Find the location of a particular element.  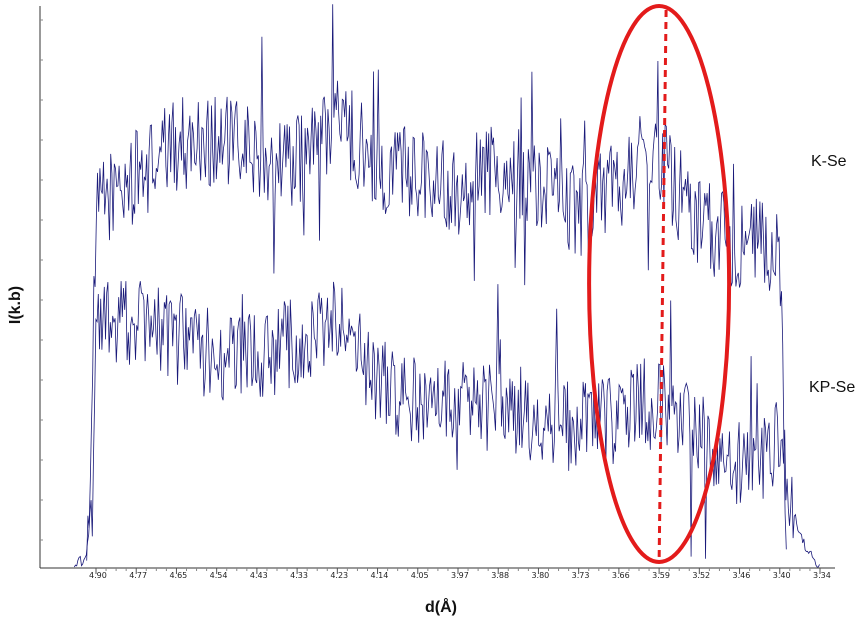

x-tick-label: 4.23 is located at coordinates (339, 575).